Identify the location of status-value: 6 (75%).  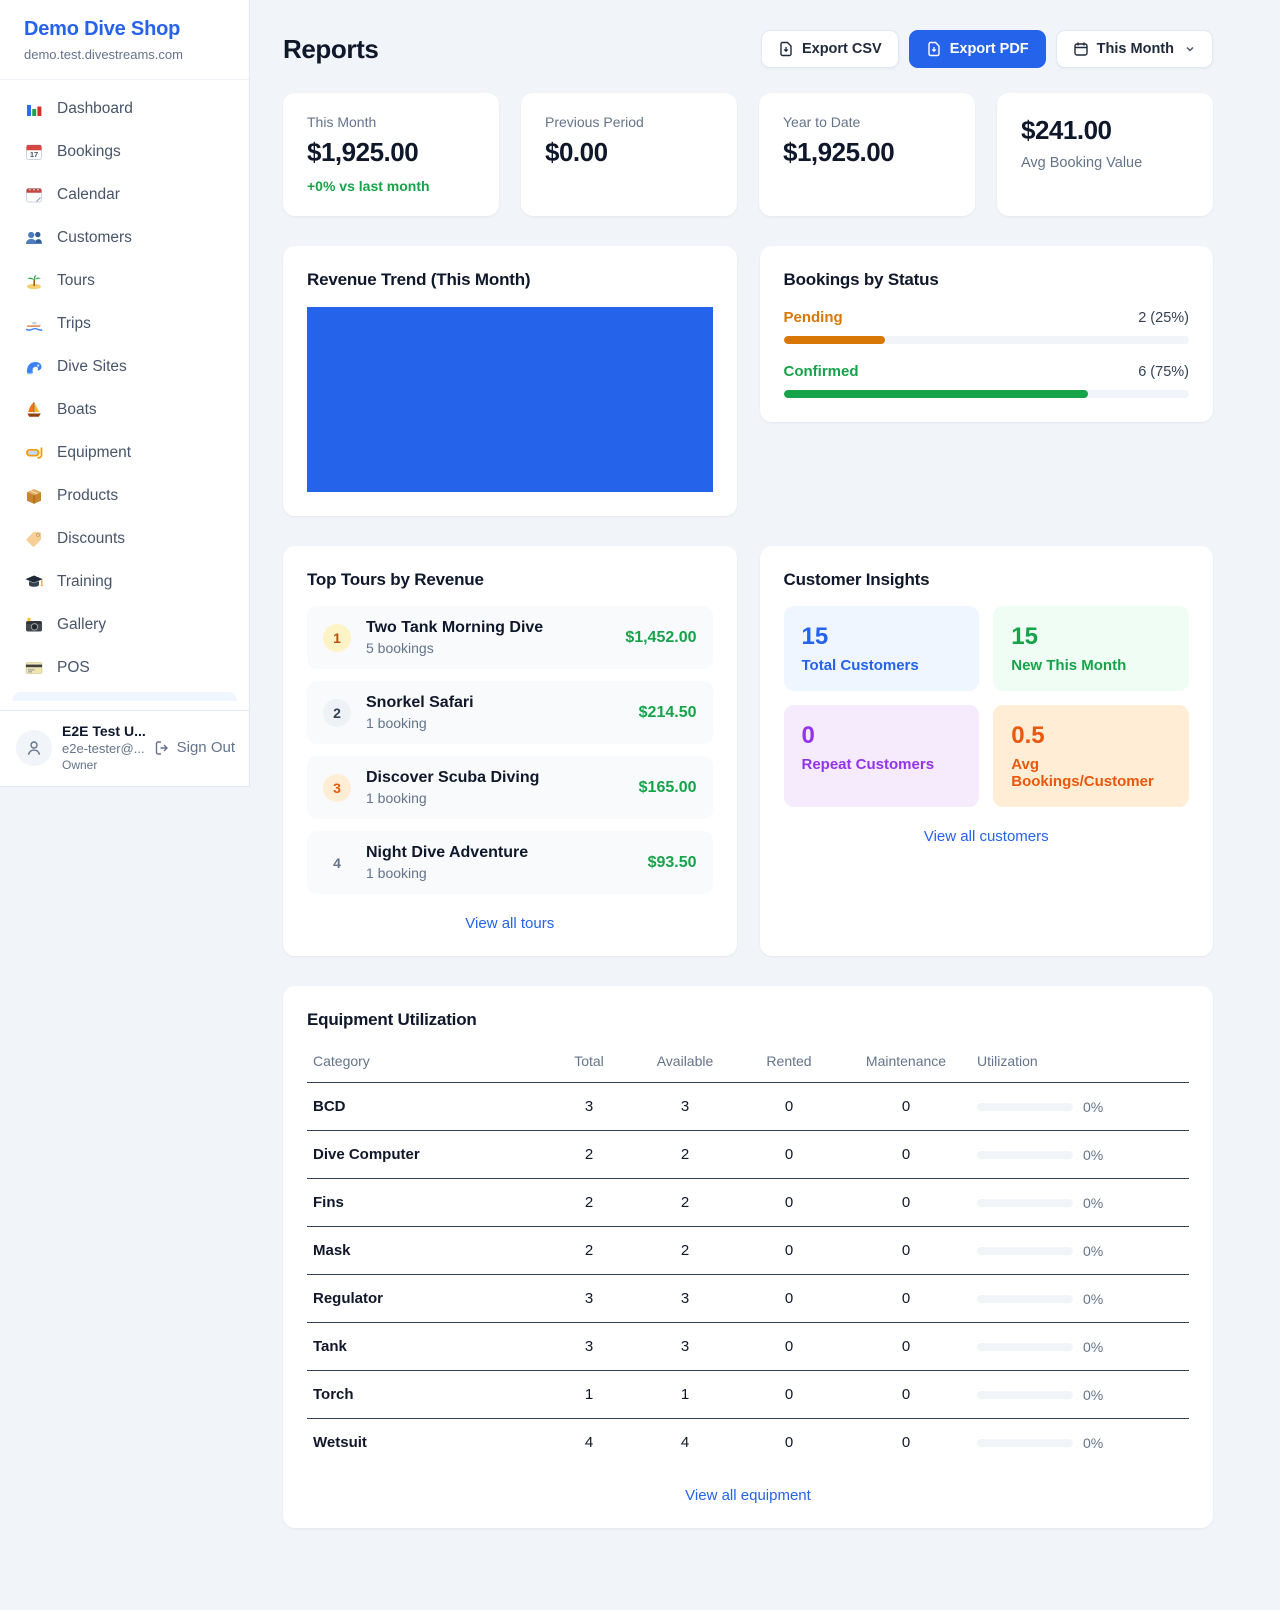
(1163, 372).